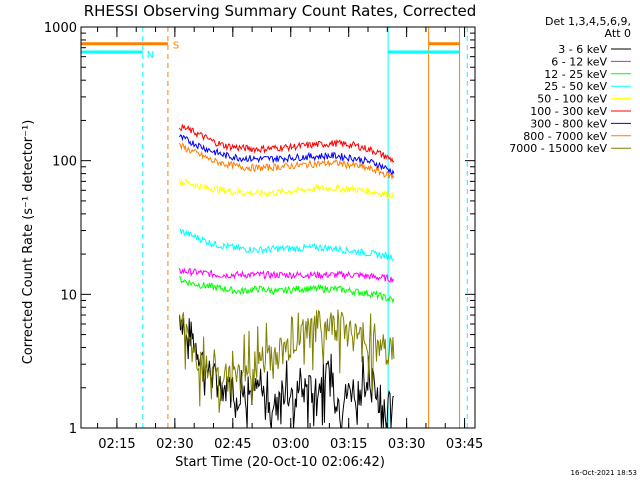 The height and width of the screenshot is (480, 640). I want to click on legend-label-1: 6 - 12 keV, so click(579, 61).